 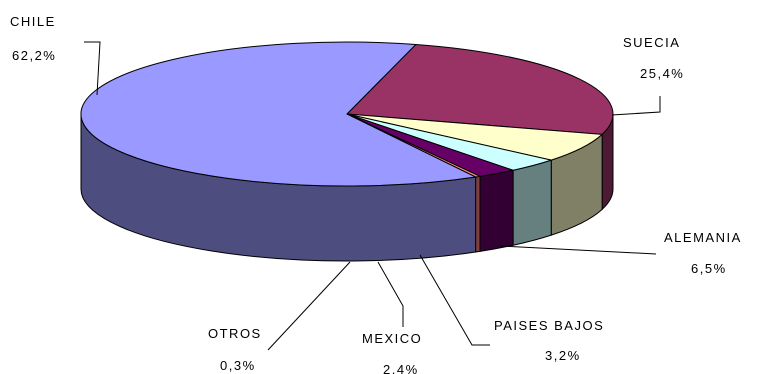 What do you see at coordinates (34, 55) in the screenshot?
I see `slice-value-chile: 62,2%` at bounding box center [34, 55].